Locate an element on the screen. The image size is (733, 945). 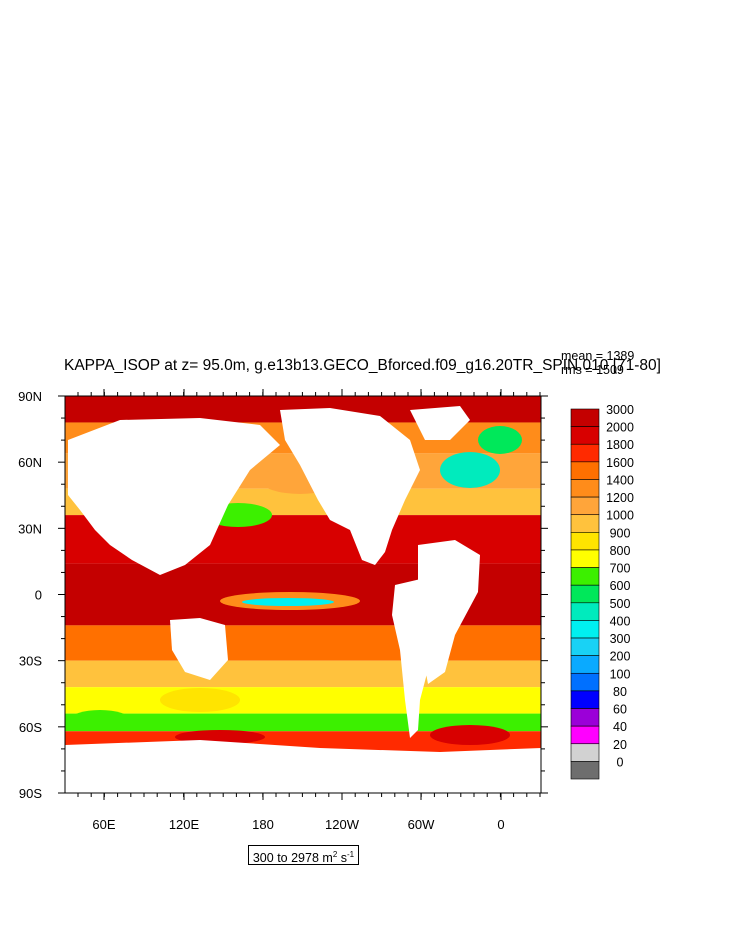
y-tick-label: 90N is located at coordinates (30, 396).